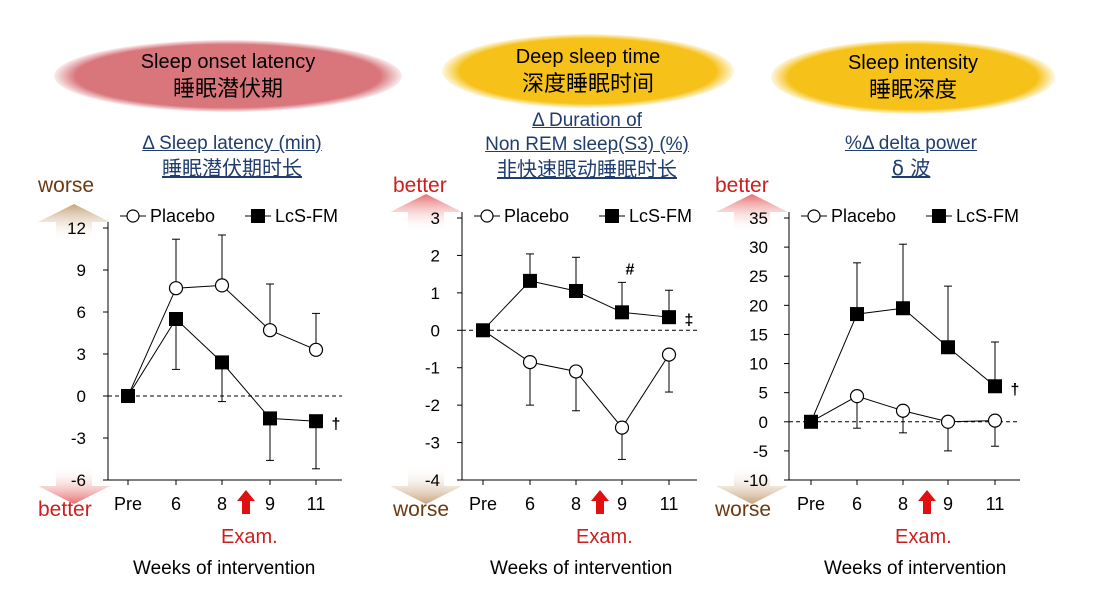  I want to click on y-label-zh: 非快速眼动睡眠时长, so click(587, 169).